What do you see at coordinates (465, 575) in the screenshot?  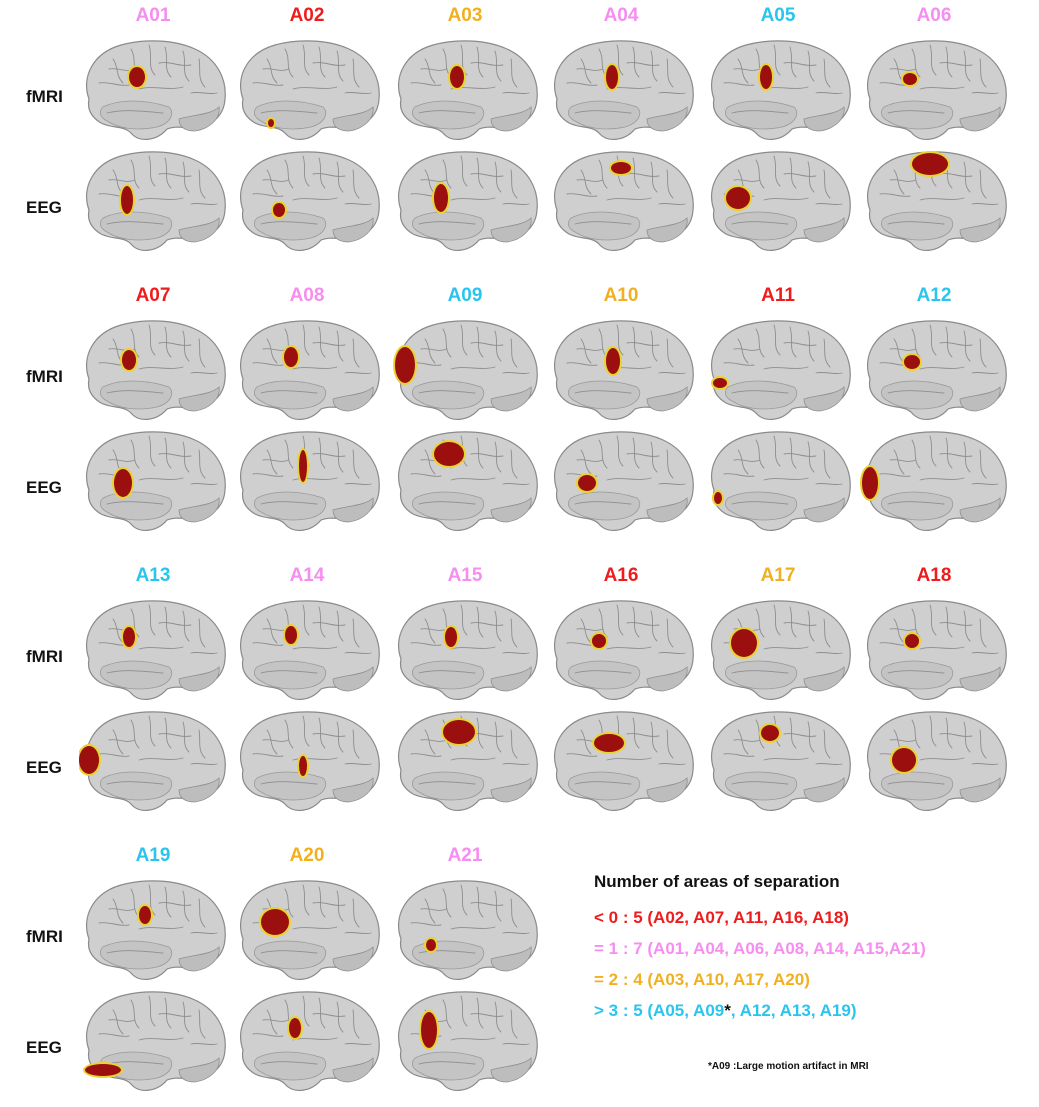 I see `subject-label: A15` at bounding box center [465, 575].